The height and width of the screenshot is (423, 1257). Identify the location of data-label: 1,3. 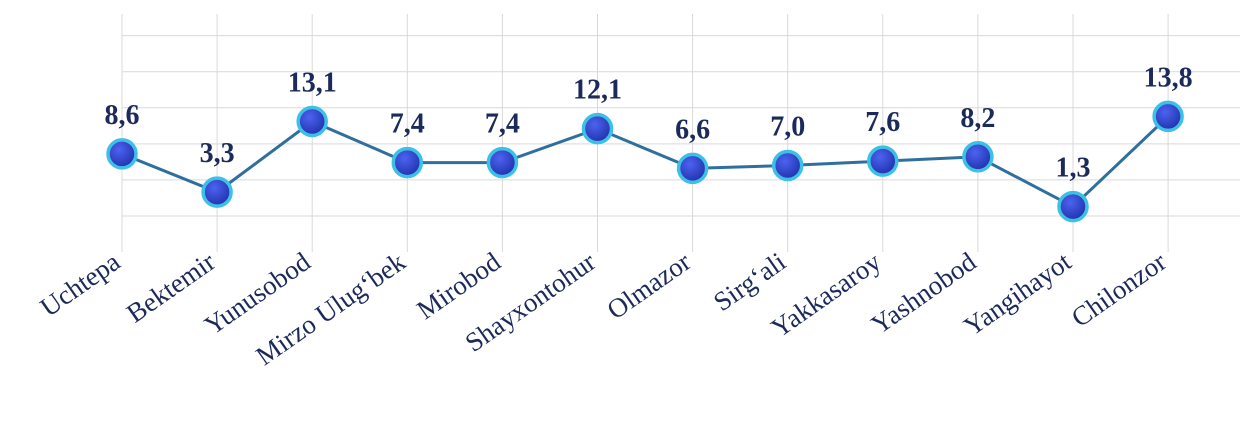
(1073, 168).